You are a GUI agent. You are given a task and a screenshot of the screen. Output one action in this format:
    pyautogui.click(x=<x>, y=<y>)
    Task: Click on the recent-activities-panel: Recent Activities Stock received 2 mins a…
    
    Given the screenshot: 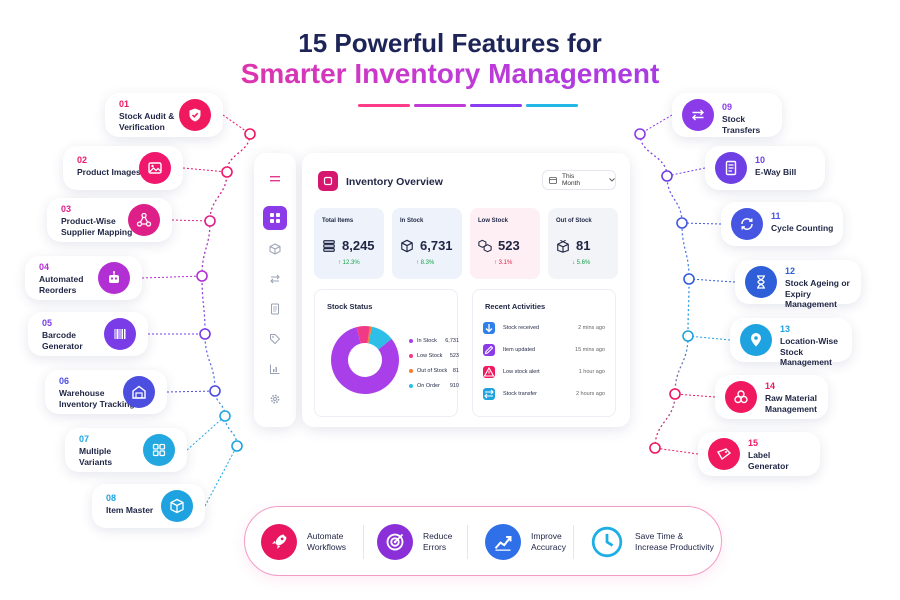 What is the action you would take?
    pyautogui.click(x=544, y=353)
    